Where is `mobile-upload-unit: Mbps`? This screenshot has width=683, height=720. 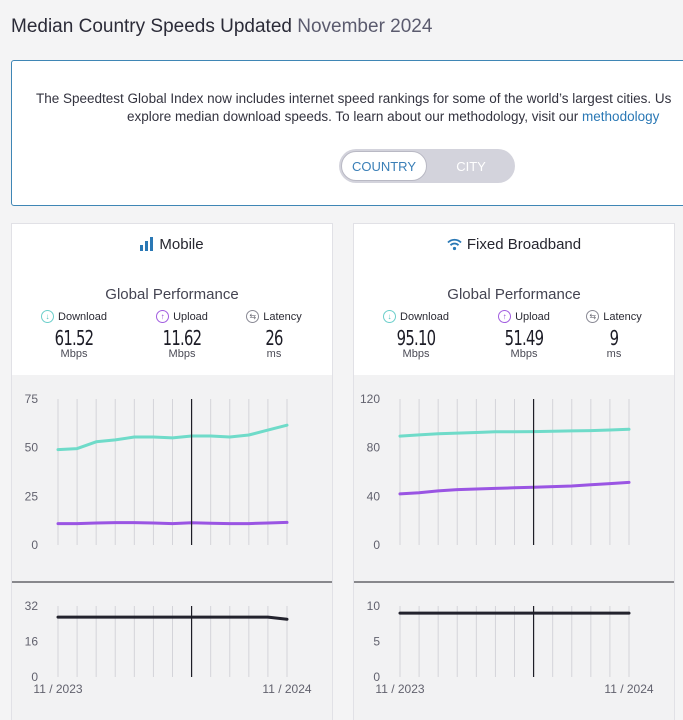
mobile-upload-unit: Mbps is located at coordinates (182, 354).